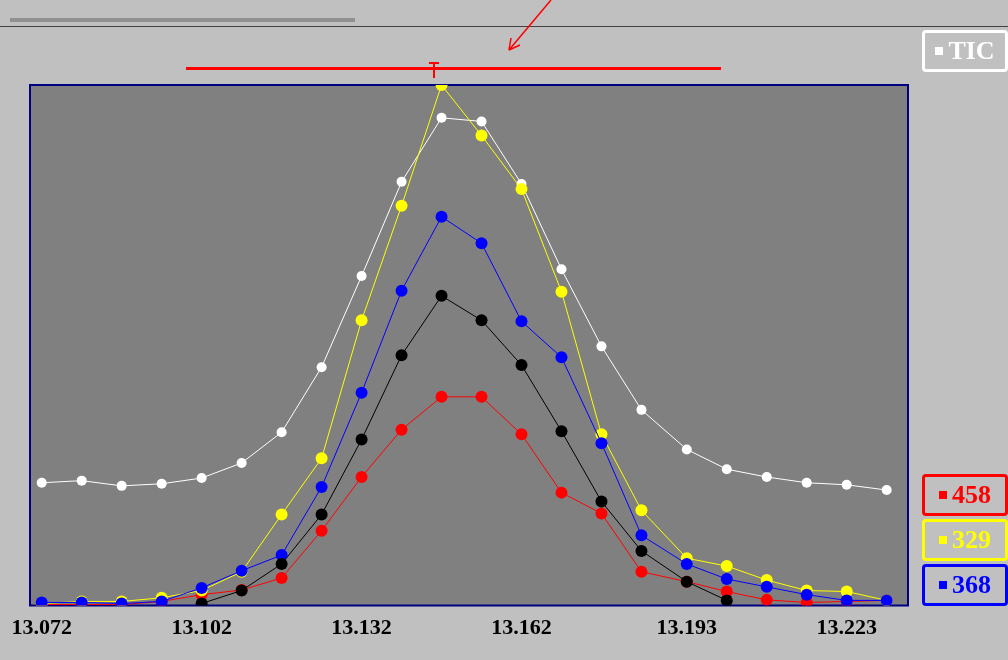 The width and height of the screenshot is (1008, 660). I want to click on x-tick-label: 13.102, so click(201, 627).